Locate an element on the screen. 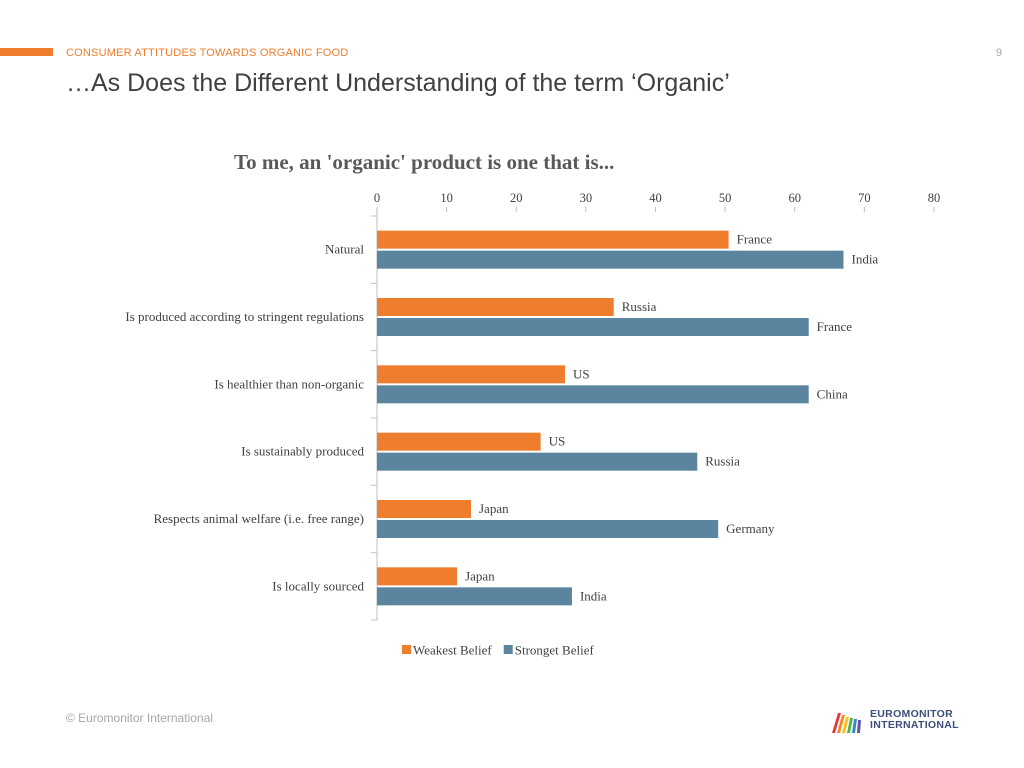  data-label: Germany is located at coordinates (750, 528).